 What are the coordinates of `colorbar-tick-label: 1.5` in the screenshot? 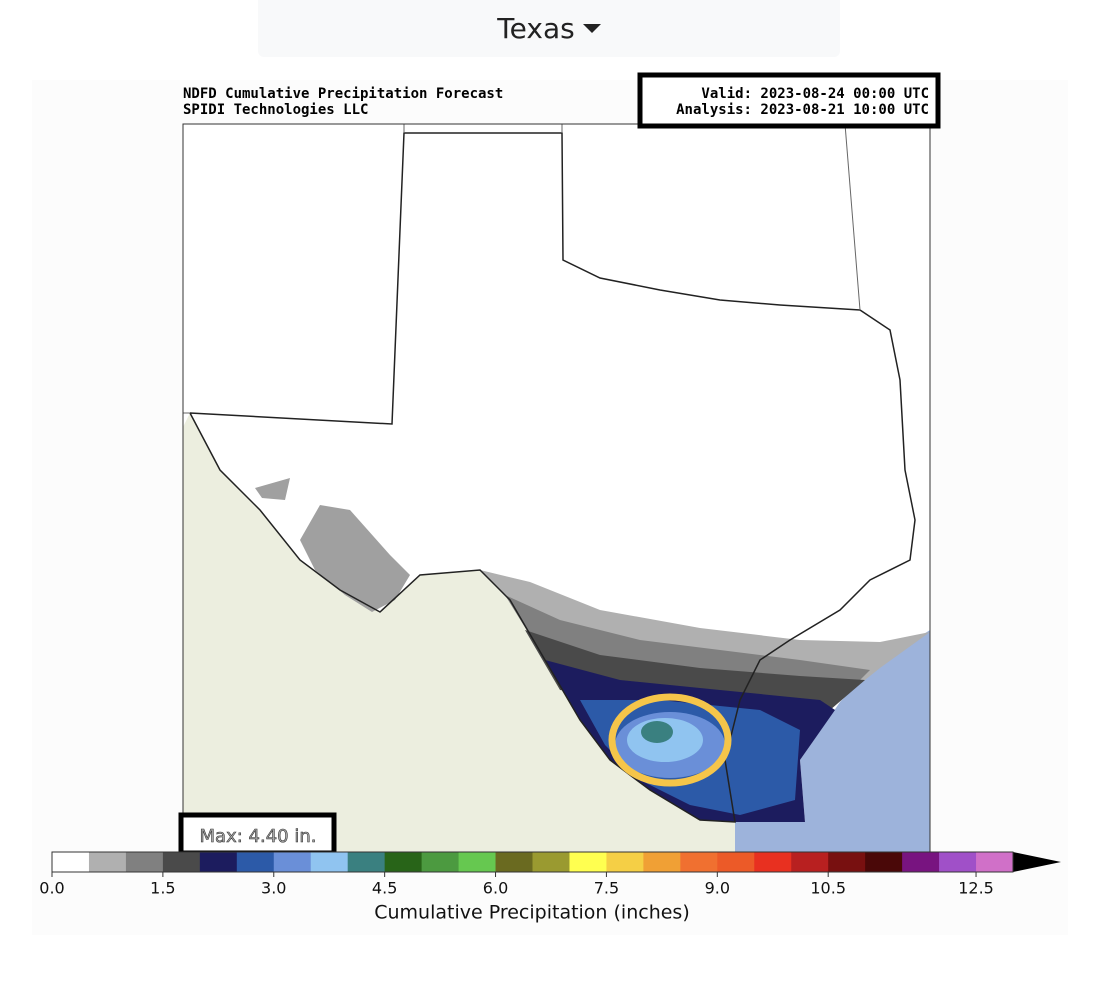 It's located at (162, 888).